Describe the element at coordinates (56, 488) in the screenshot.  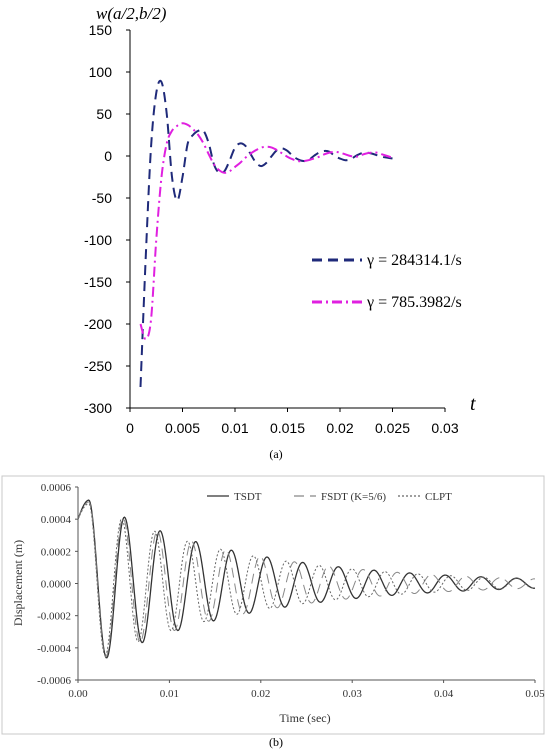
I see `chart-b-y-tick-label: 0.0006` at that location.